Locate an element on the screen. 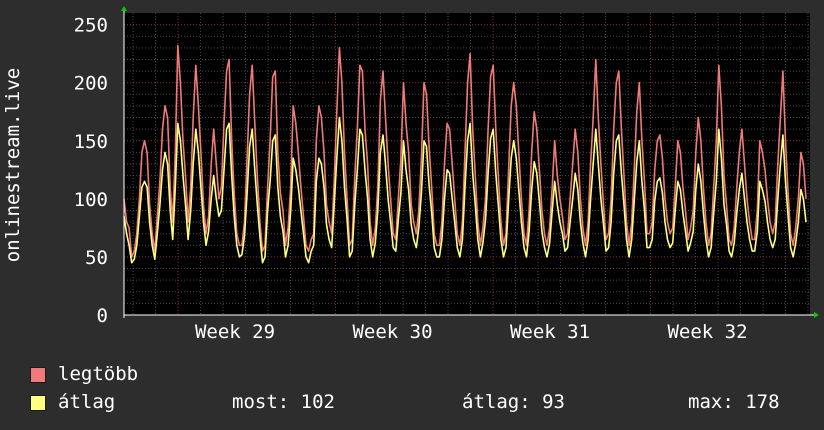  y-tick-label: 250 is located at coordinates (91, 26).